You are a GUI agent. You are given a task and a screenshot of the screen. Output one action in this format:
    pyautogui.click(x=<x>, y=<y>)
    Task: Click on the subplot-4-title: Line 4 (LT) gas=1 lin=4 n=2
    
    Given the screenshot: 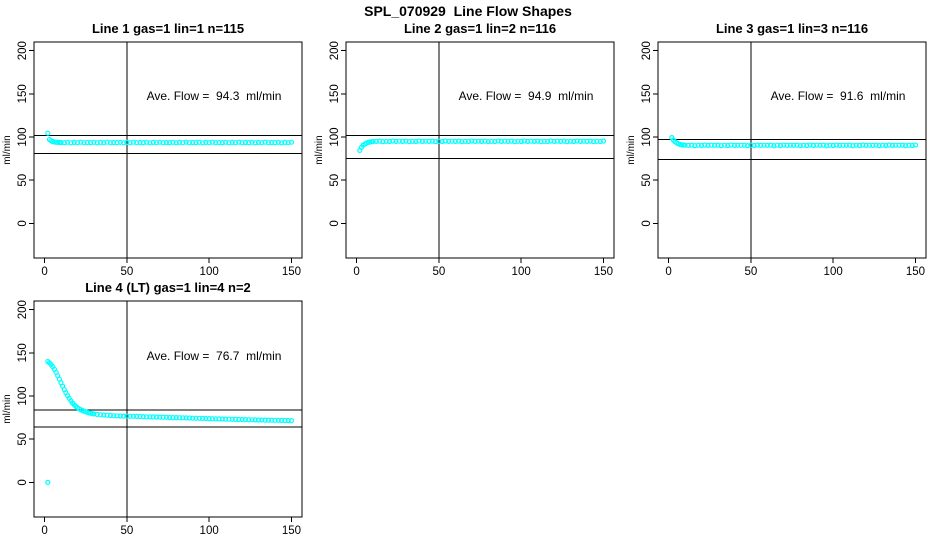 What is the action you would take?
    pyautogui.click(x=168, y=287)
    